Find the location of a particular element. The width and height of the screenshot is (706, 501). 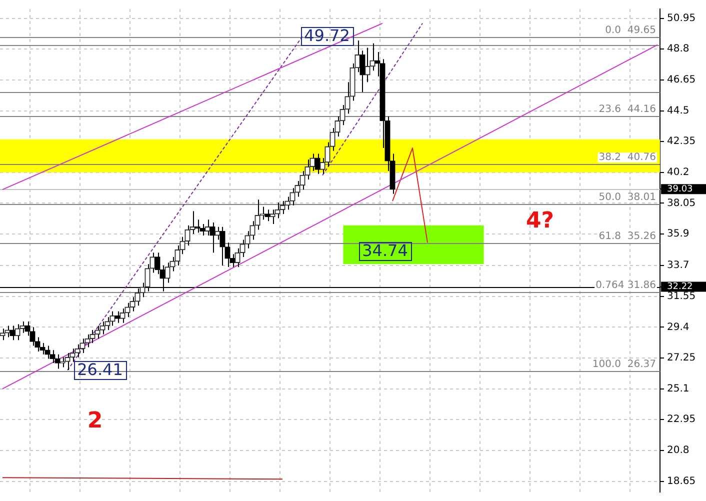

y-tick-label: 31.55 is located at coordinates (681, 296).